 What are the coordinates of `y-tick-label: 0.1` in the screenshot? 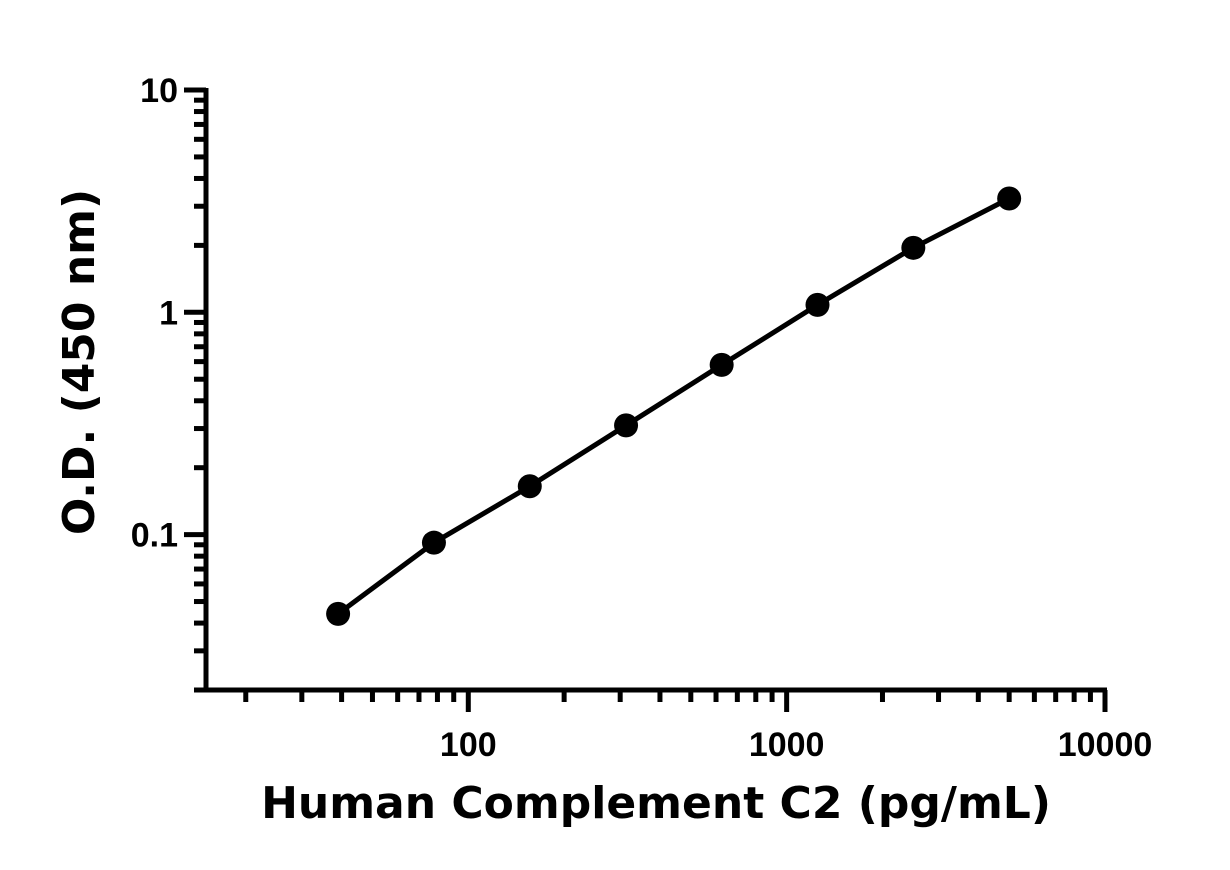 It's located at (154, 536).